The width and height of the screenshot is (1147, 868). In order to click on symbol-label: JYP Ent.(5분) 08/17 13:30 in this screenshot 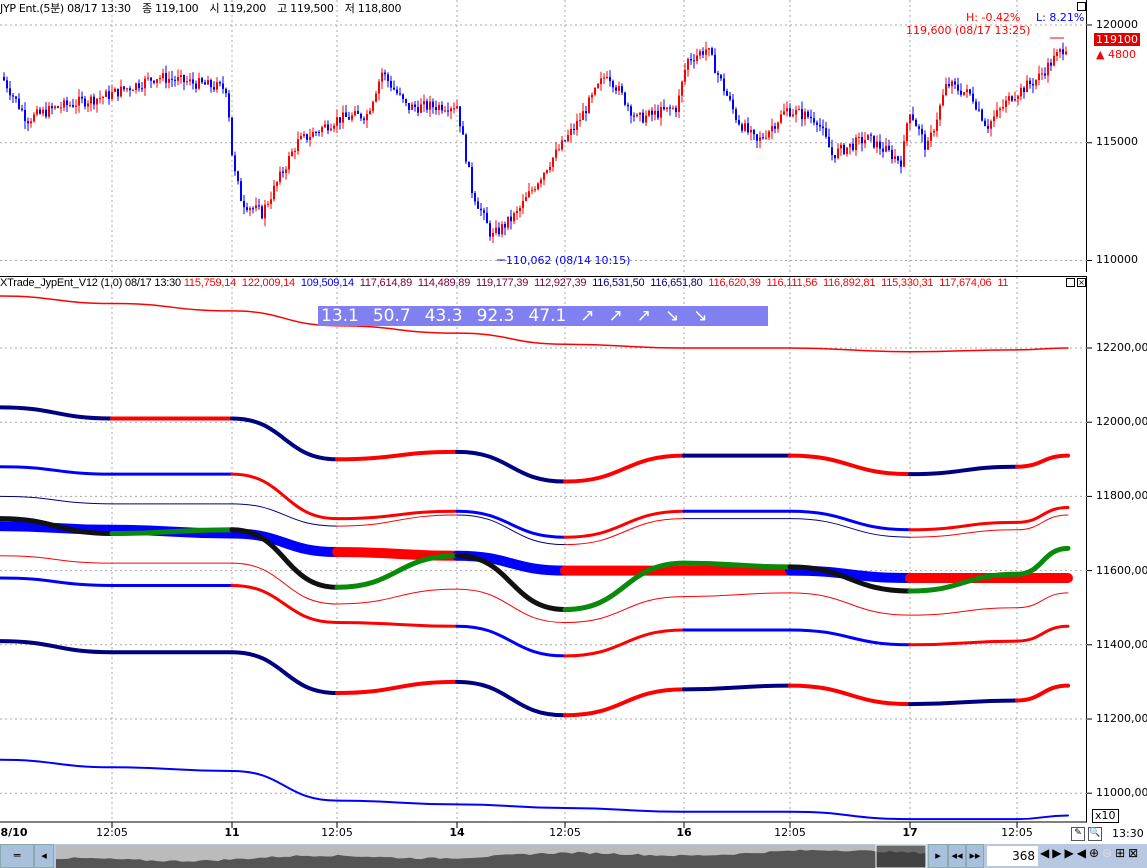, I will do `click(65, 8)`.